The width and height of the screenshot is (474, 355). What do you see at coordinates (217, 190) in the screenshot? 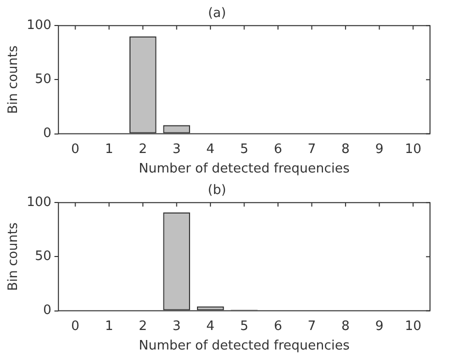
I see `chart-title: (b)` at bounding box center [217, 190].